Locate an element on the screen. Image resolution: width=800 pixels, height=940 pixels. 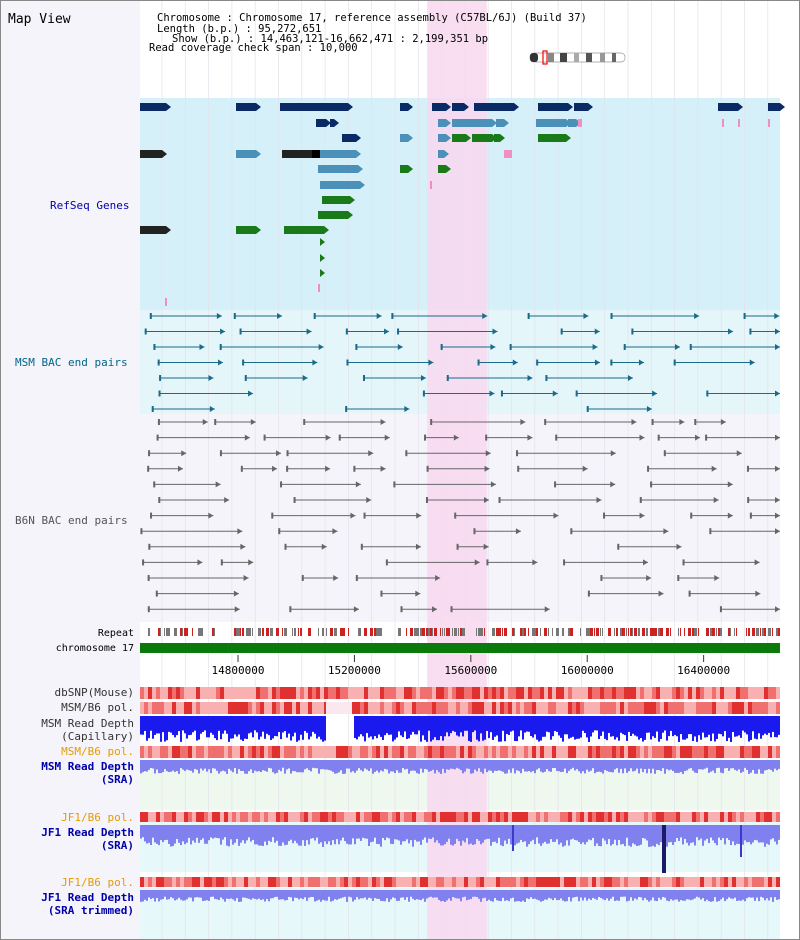
repeat-track is located at coordinates (464, 632).